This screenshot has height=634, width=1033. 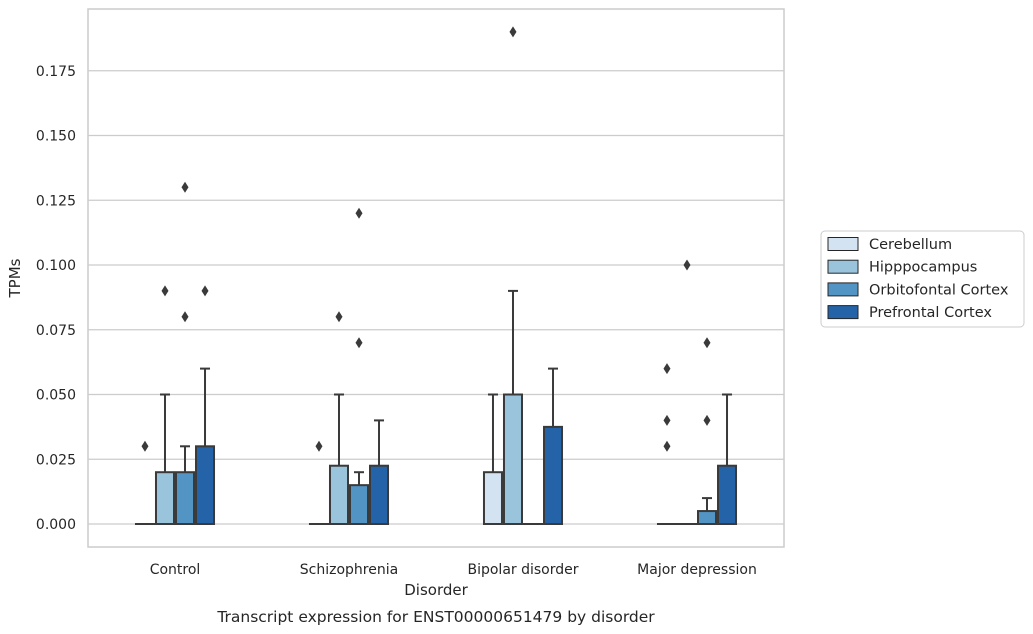 What do you see at coordinates (56, 460) in the screenshot?
I see `y-tick-label: 0.025` at bounding box center [56, 460].